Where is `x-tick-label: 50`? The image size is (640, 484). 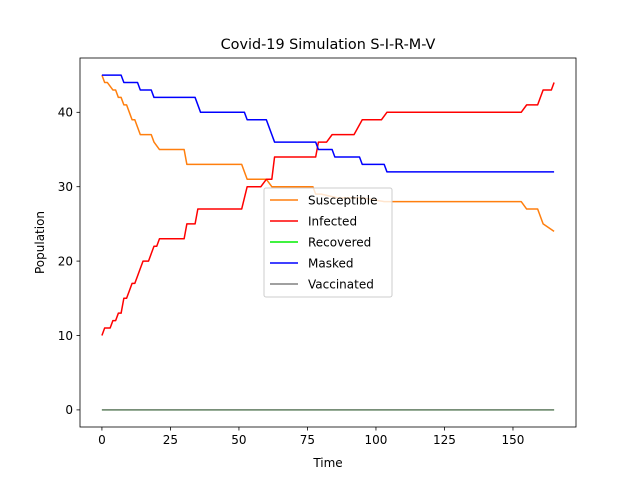 x-tick-label: 50 is located at coordinates (238, 440).